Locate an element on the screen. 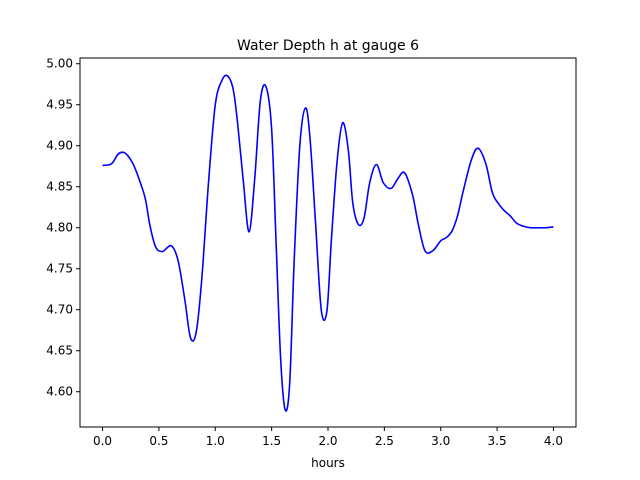 The image size is (640, 480). x-tick-label: 4.0 is located at coordinates (553, 441).